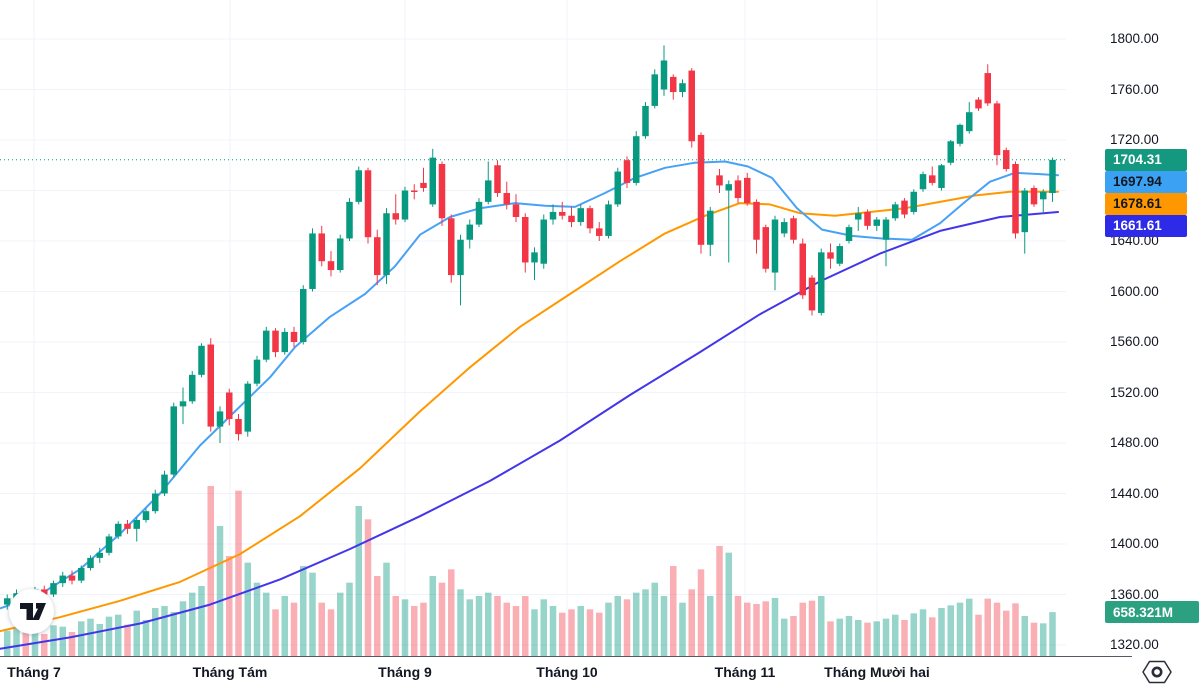  I want to click on tradingview-logo-button, so click(31, 611).